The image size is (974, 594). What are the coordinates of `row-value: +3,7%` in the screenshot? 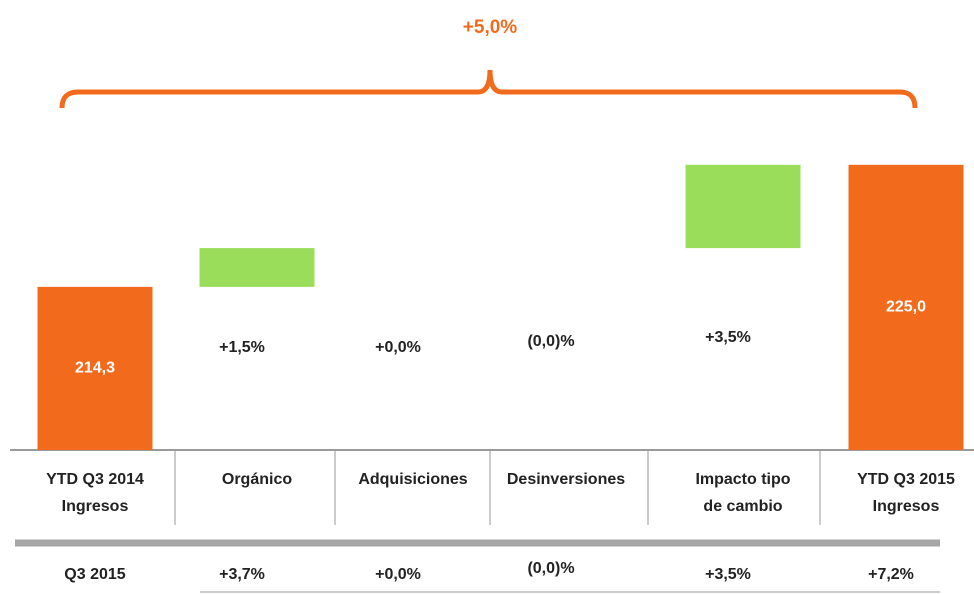 It's located at (242, 574).